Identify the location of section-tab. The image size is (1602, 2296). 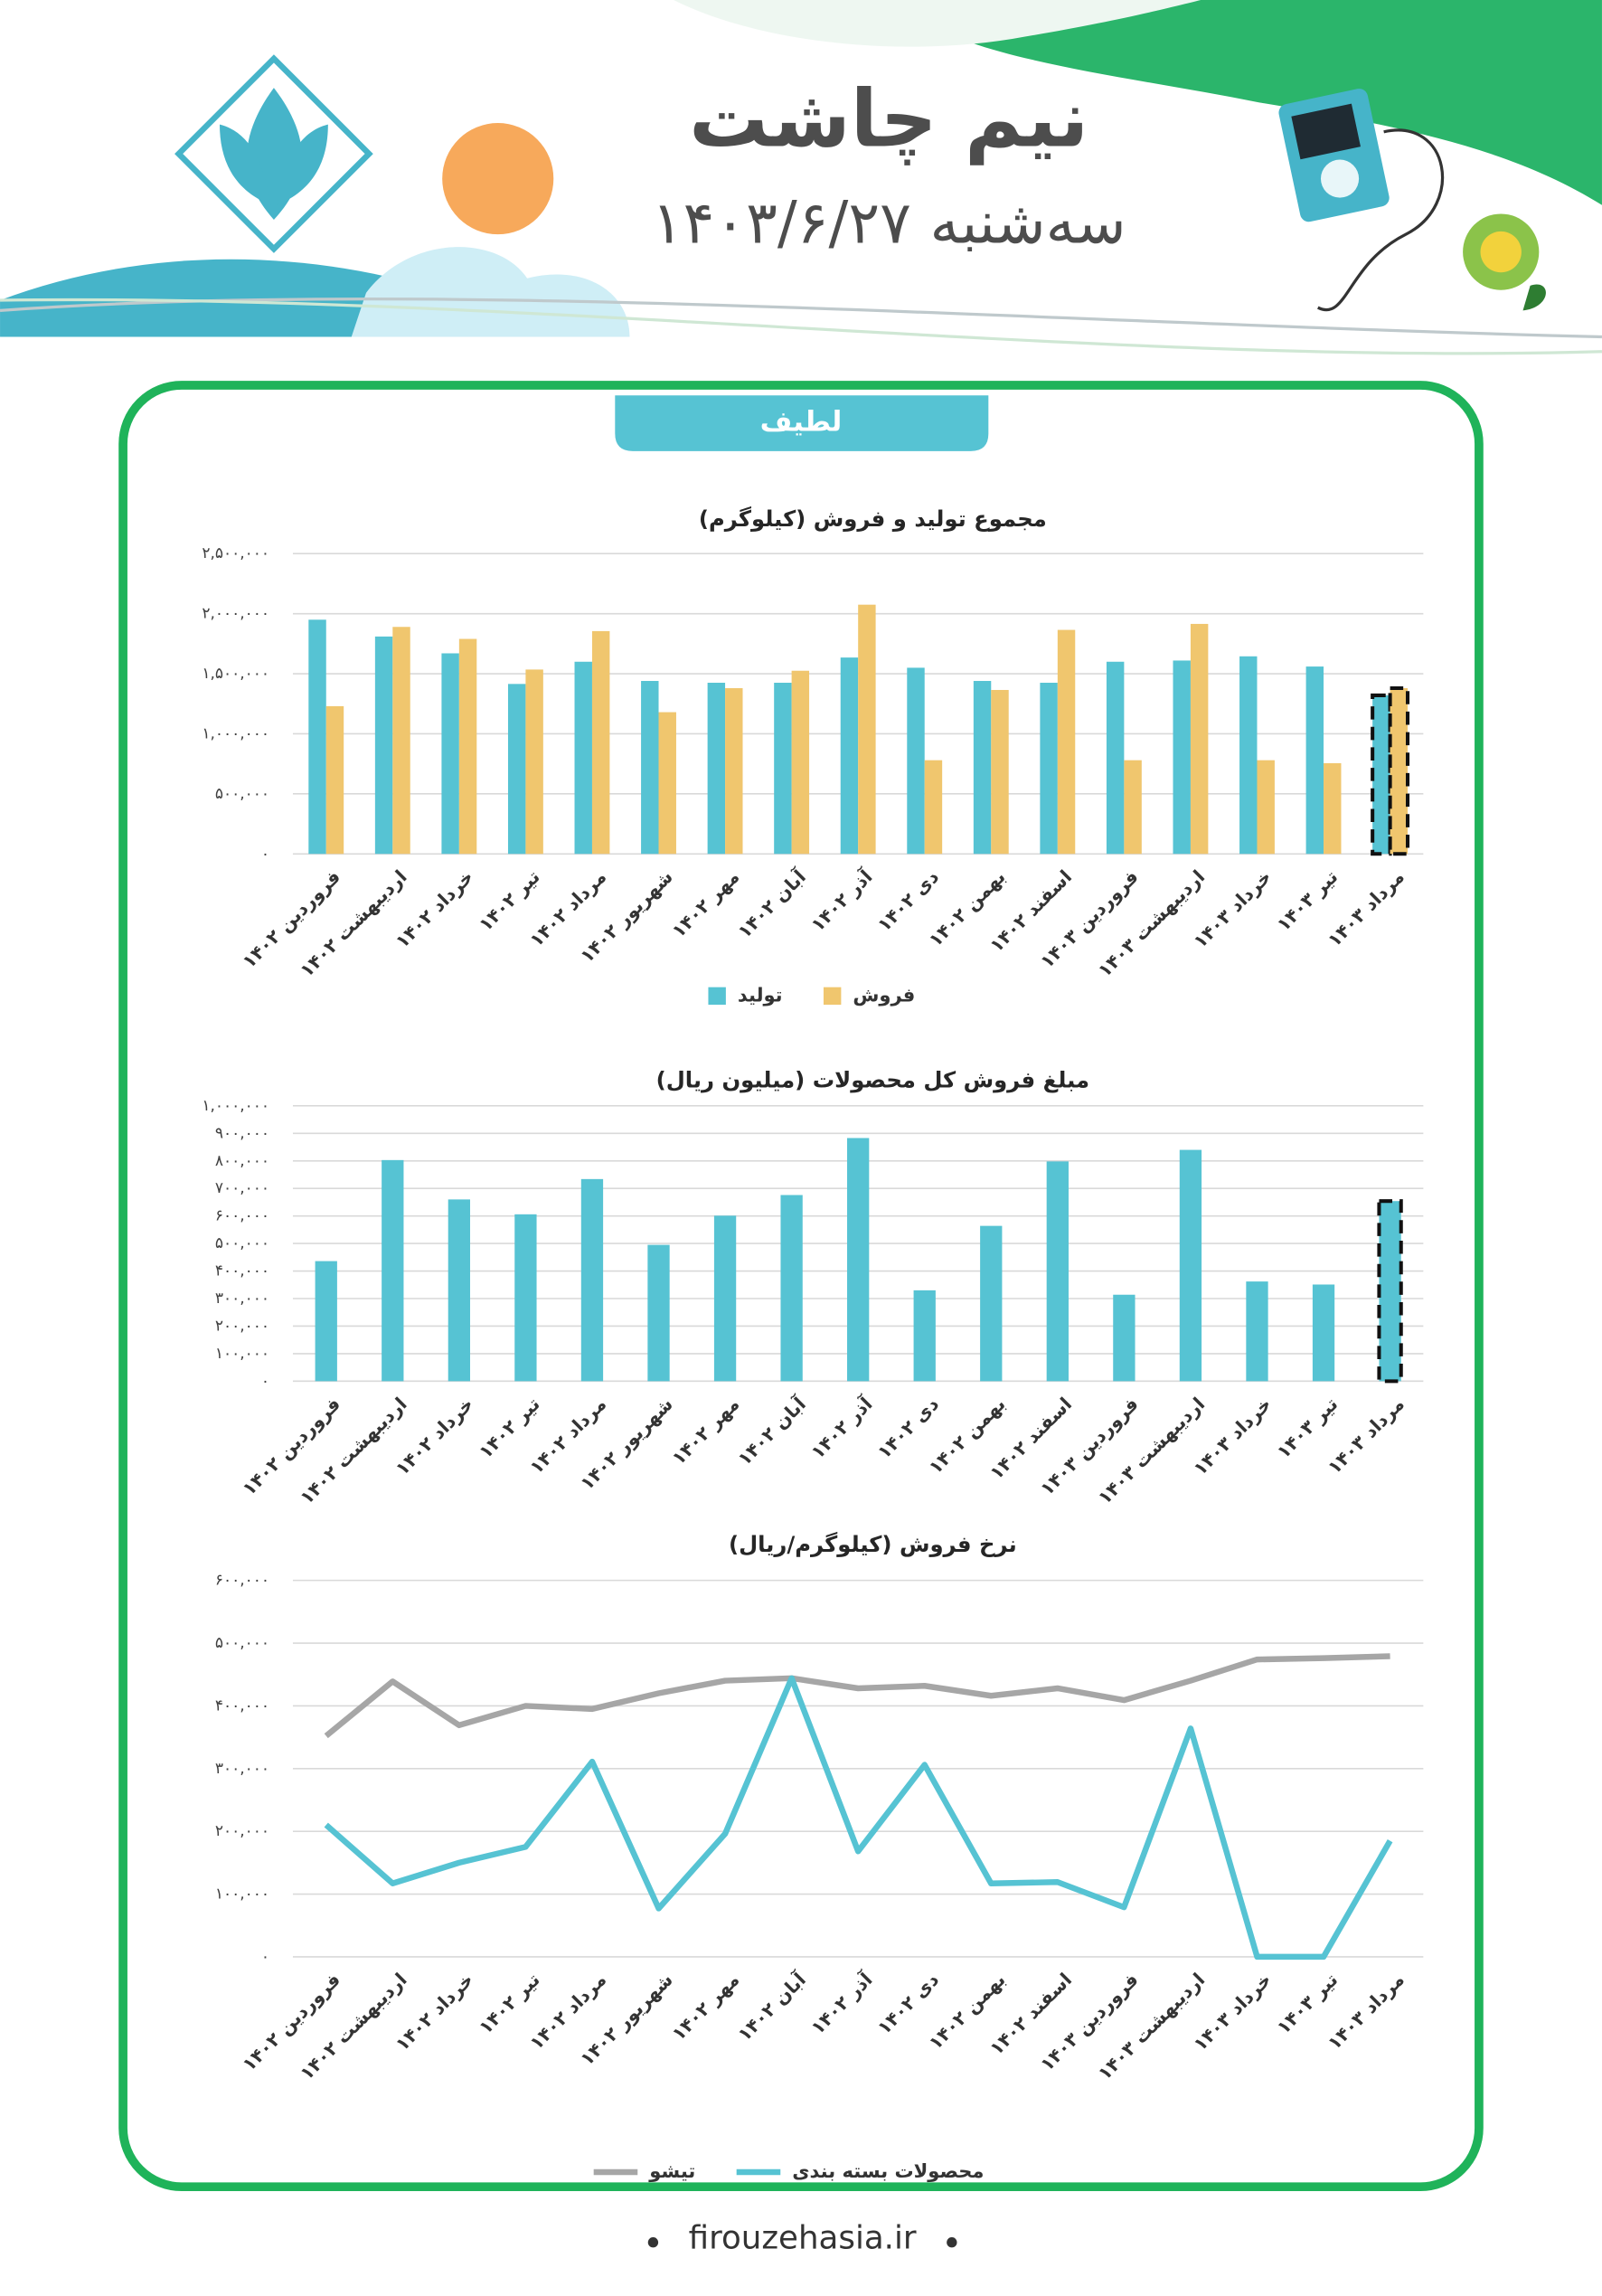
(802, 423).